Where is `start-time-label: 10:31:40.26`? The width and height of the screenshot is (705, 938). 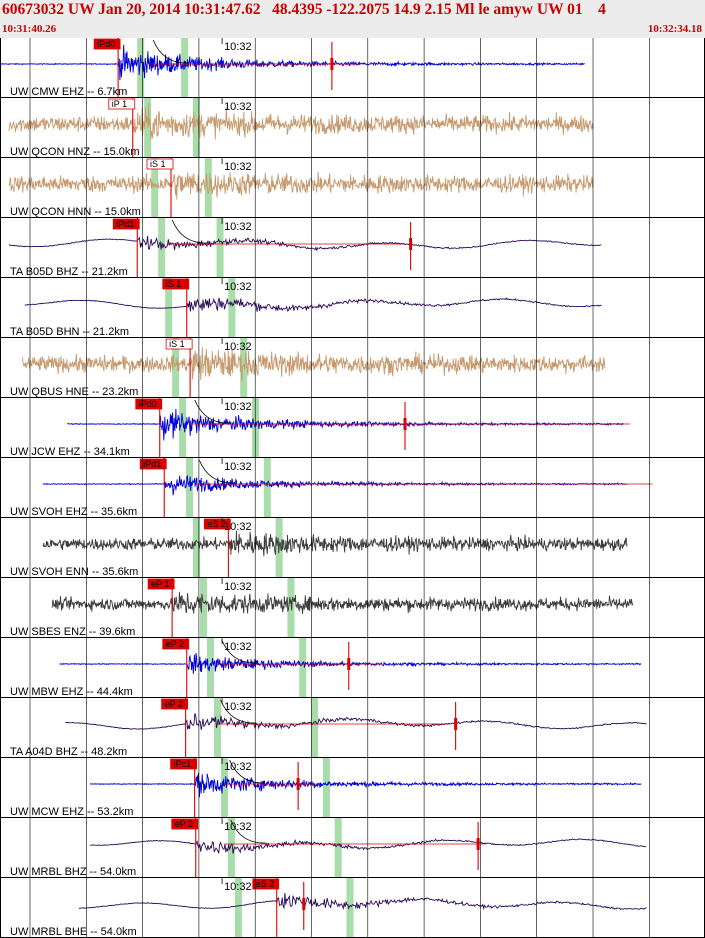 start-time-label: 10:31:40.26 is located at coordinates (29, 29).